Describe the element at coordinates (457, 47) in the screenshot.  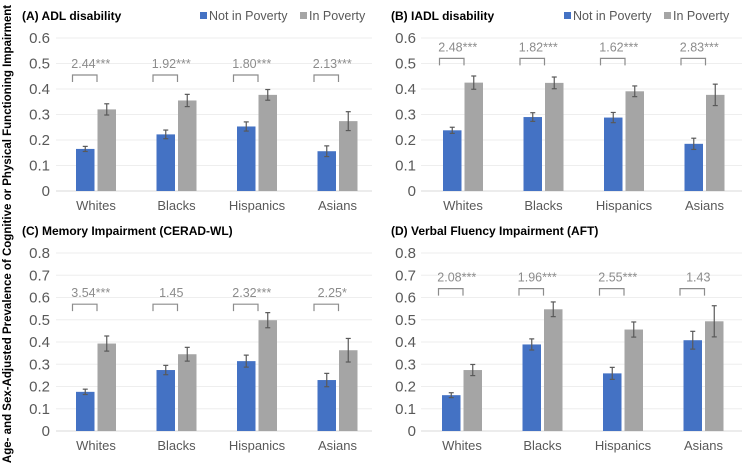
I see `ratio-annotation: 2.48***` at that location.